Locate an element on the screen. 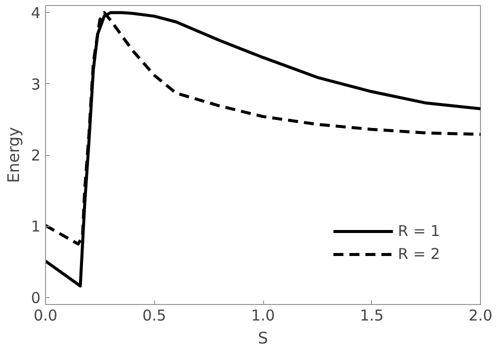  legend-label: R = 1 is located at coordinates (419, 231).